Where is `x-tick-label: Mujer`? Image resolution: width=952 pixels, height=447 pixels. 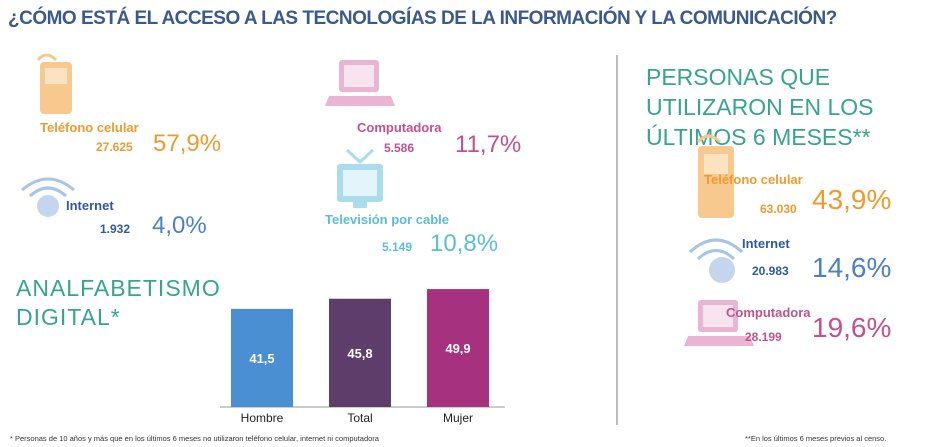
x-tick-label: Mujer is located at coordinates (458, 418).